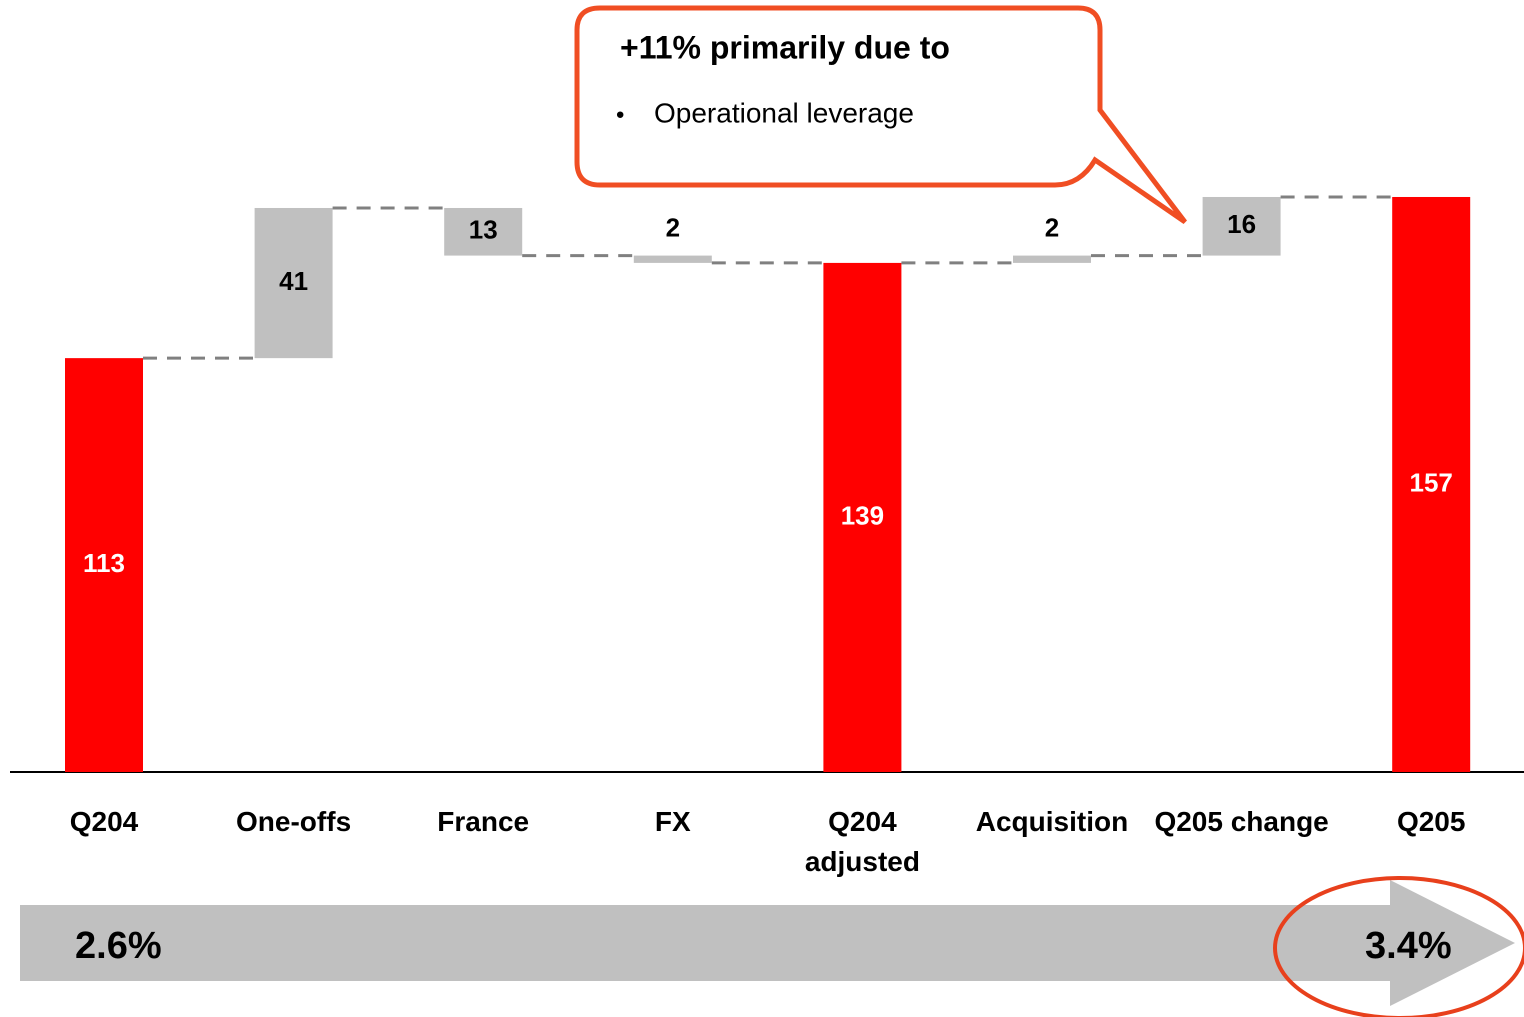 The image size is (1524, 1017). What do you see at coordinates (784, 112) in the screenshot?
I see `callout-bullet: Operational leverage` at bounding box center [784, 112].